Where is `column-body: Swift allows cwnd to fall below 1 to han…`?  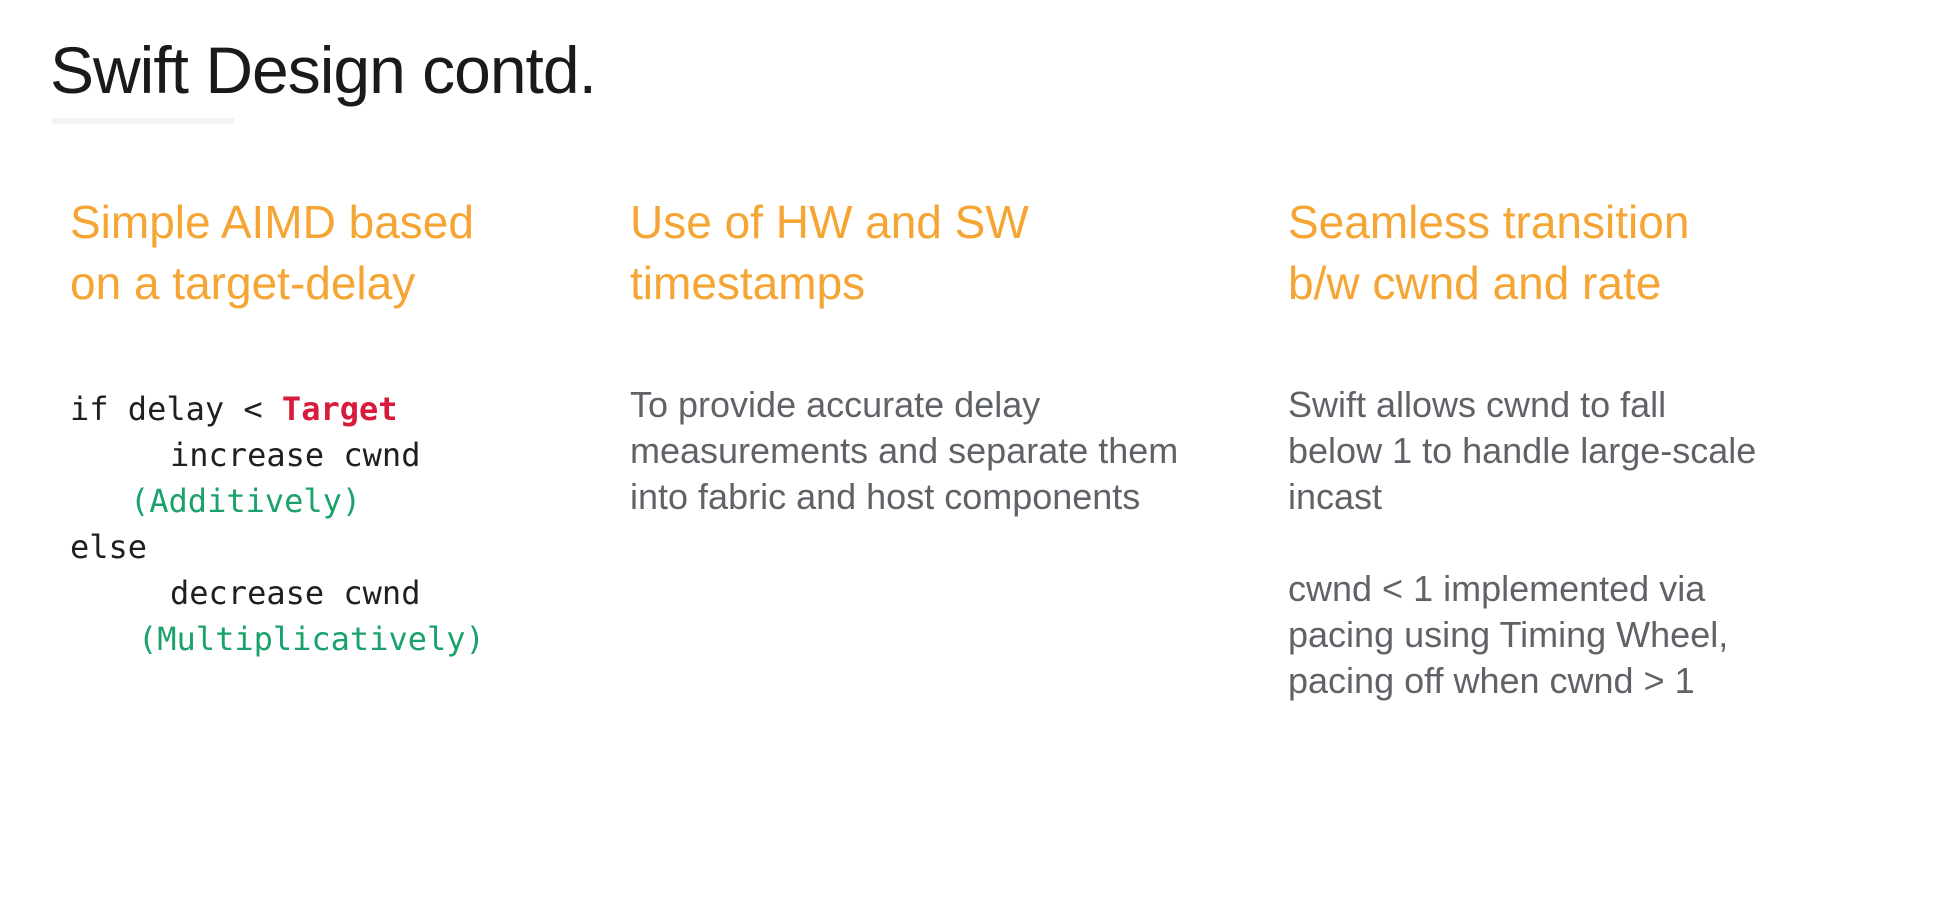
column-body: Swift allows cwnd to fall below 1 to han… is located at coordinates (1522, 450).